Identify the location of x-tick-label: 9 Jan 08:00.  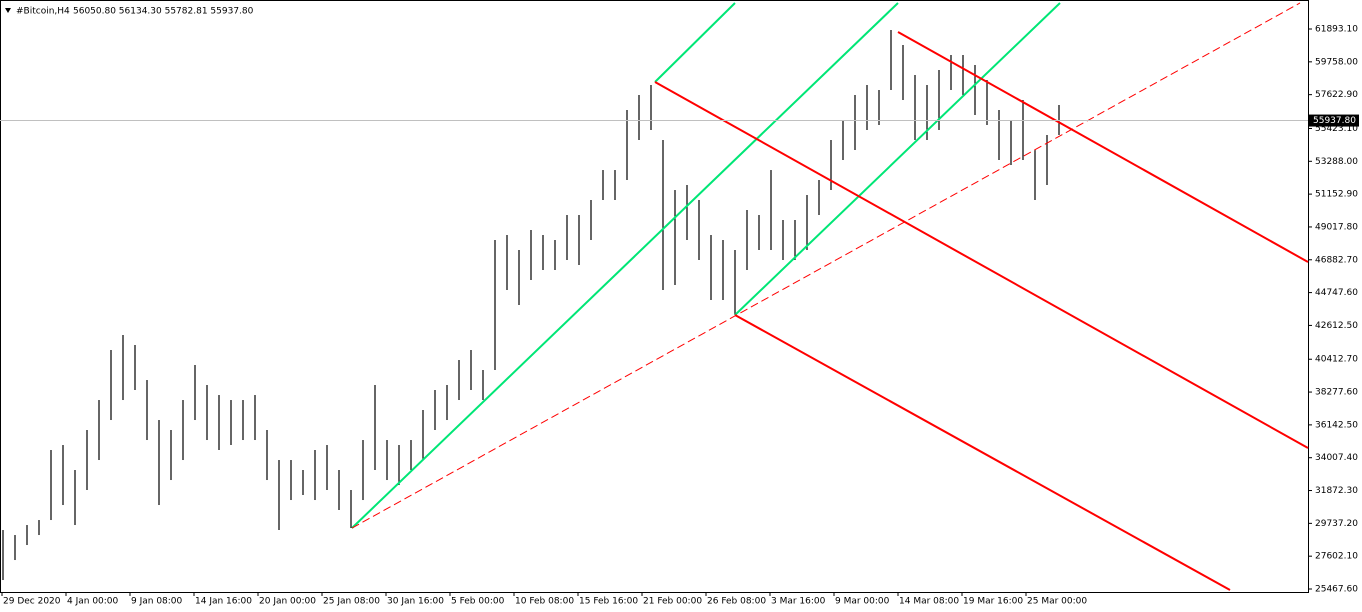
(157, 602).